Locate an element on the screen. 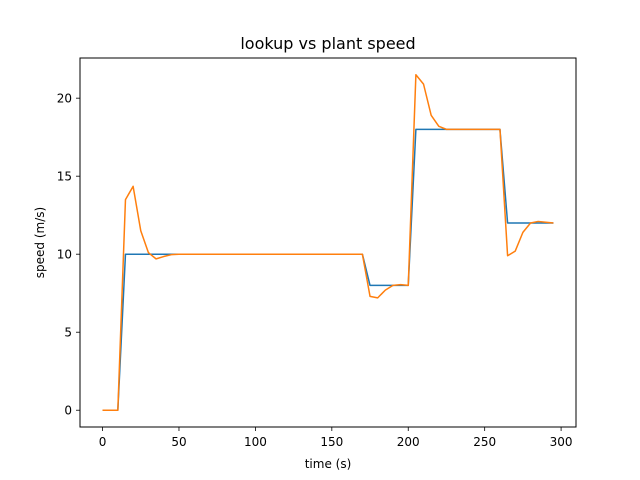  x-tick-label: 150 is located at coordinates (331, 442).